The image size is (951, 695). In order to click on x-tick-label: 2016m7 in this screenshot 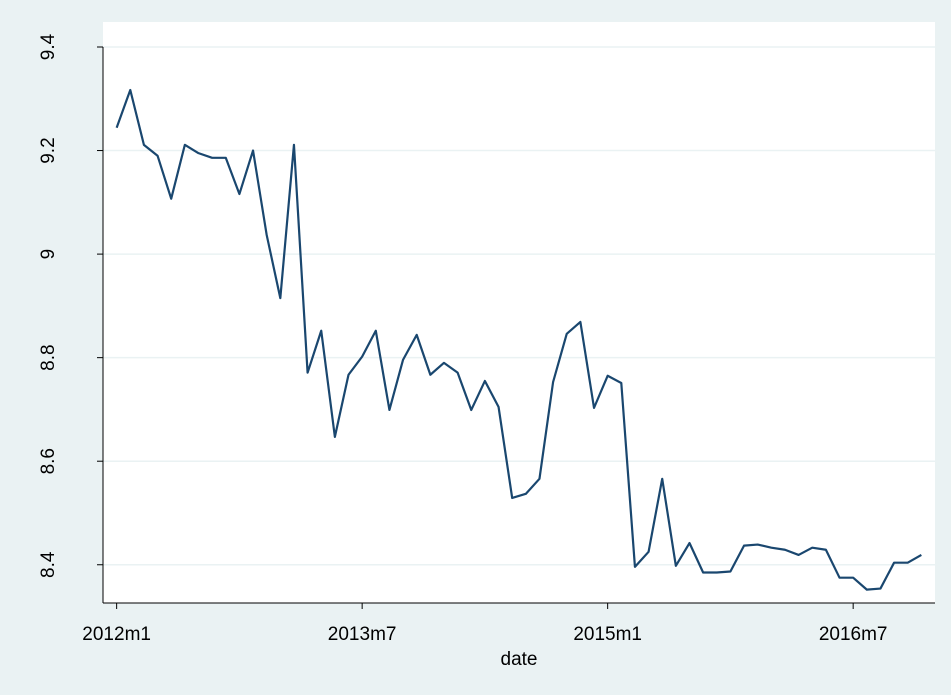, I will do `click(853, 634)`.